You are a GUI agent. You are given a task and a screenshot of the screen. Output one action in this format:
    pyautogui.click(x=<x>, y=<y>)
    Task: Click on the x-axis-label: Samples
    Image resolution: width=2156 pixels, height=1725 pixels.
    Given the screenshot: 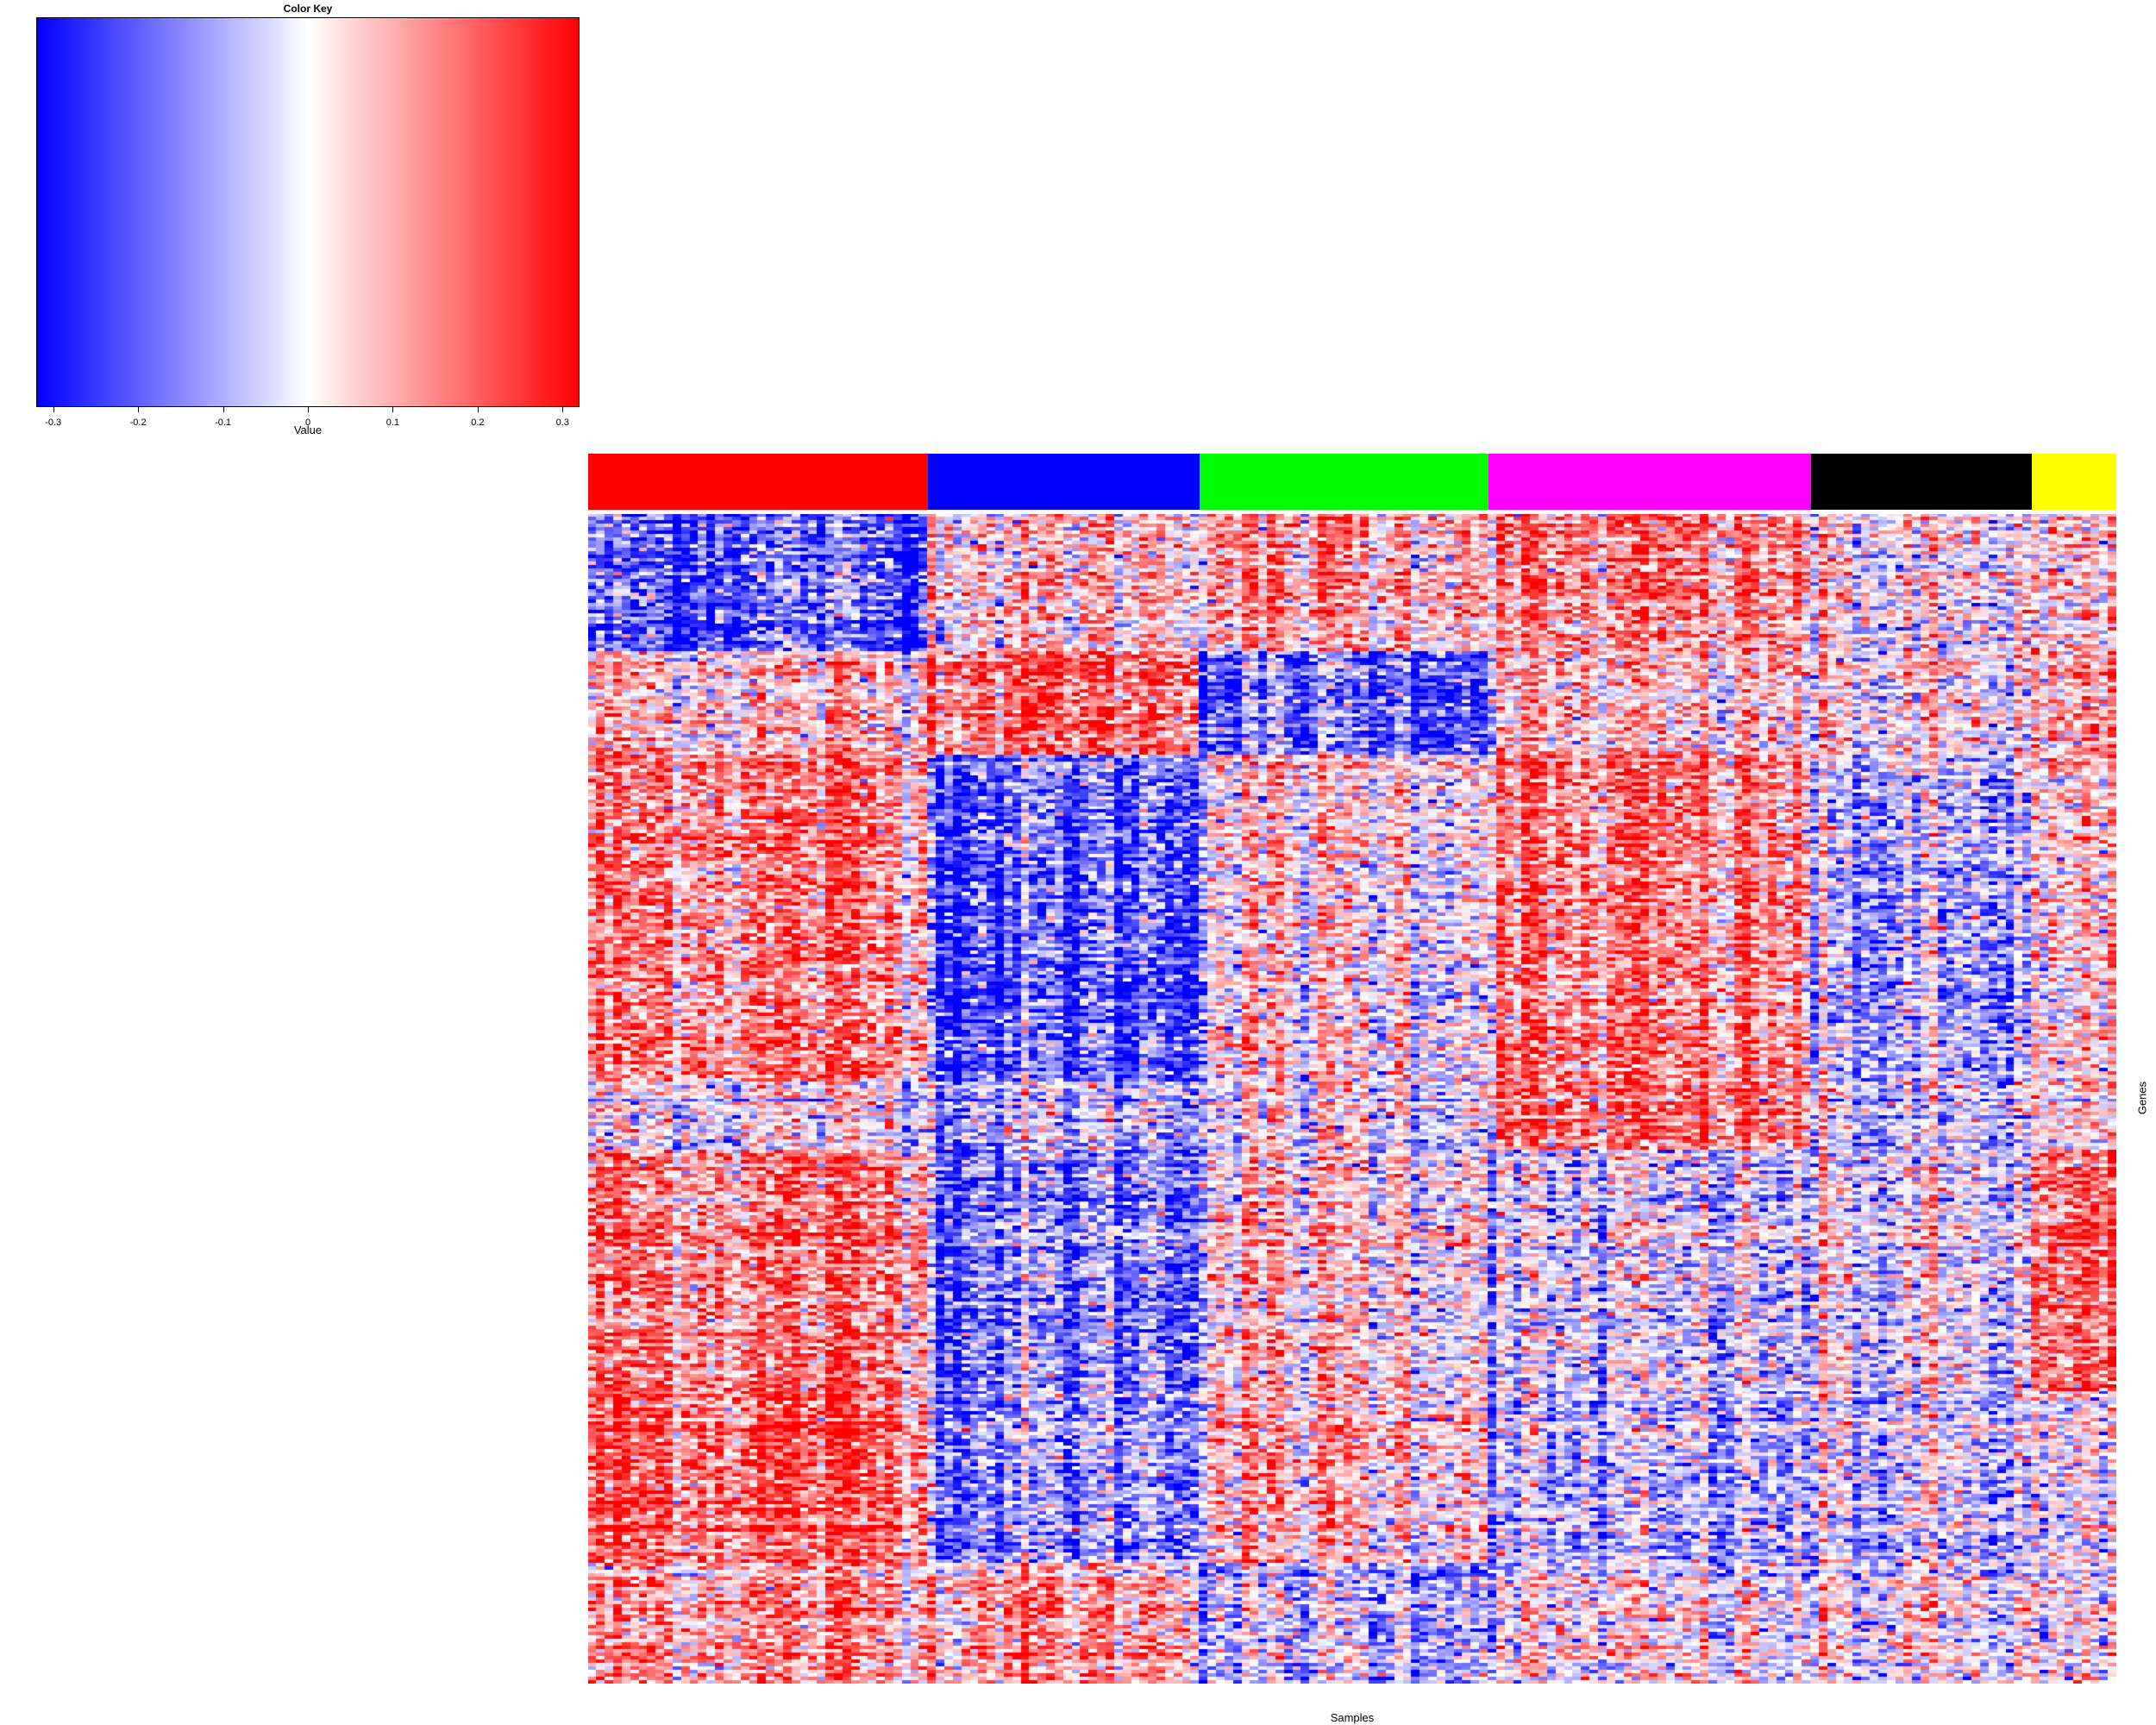 What is the action you would take?
    pyautogui.click(x=1352, y=1718)
    